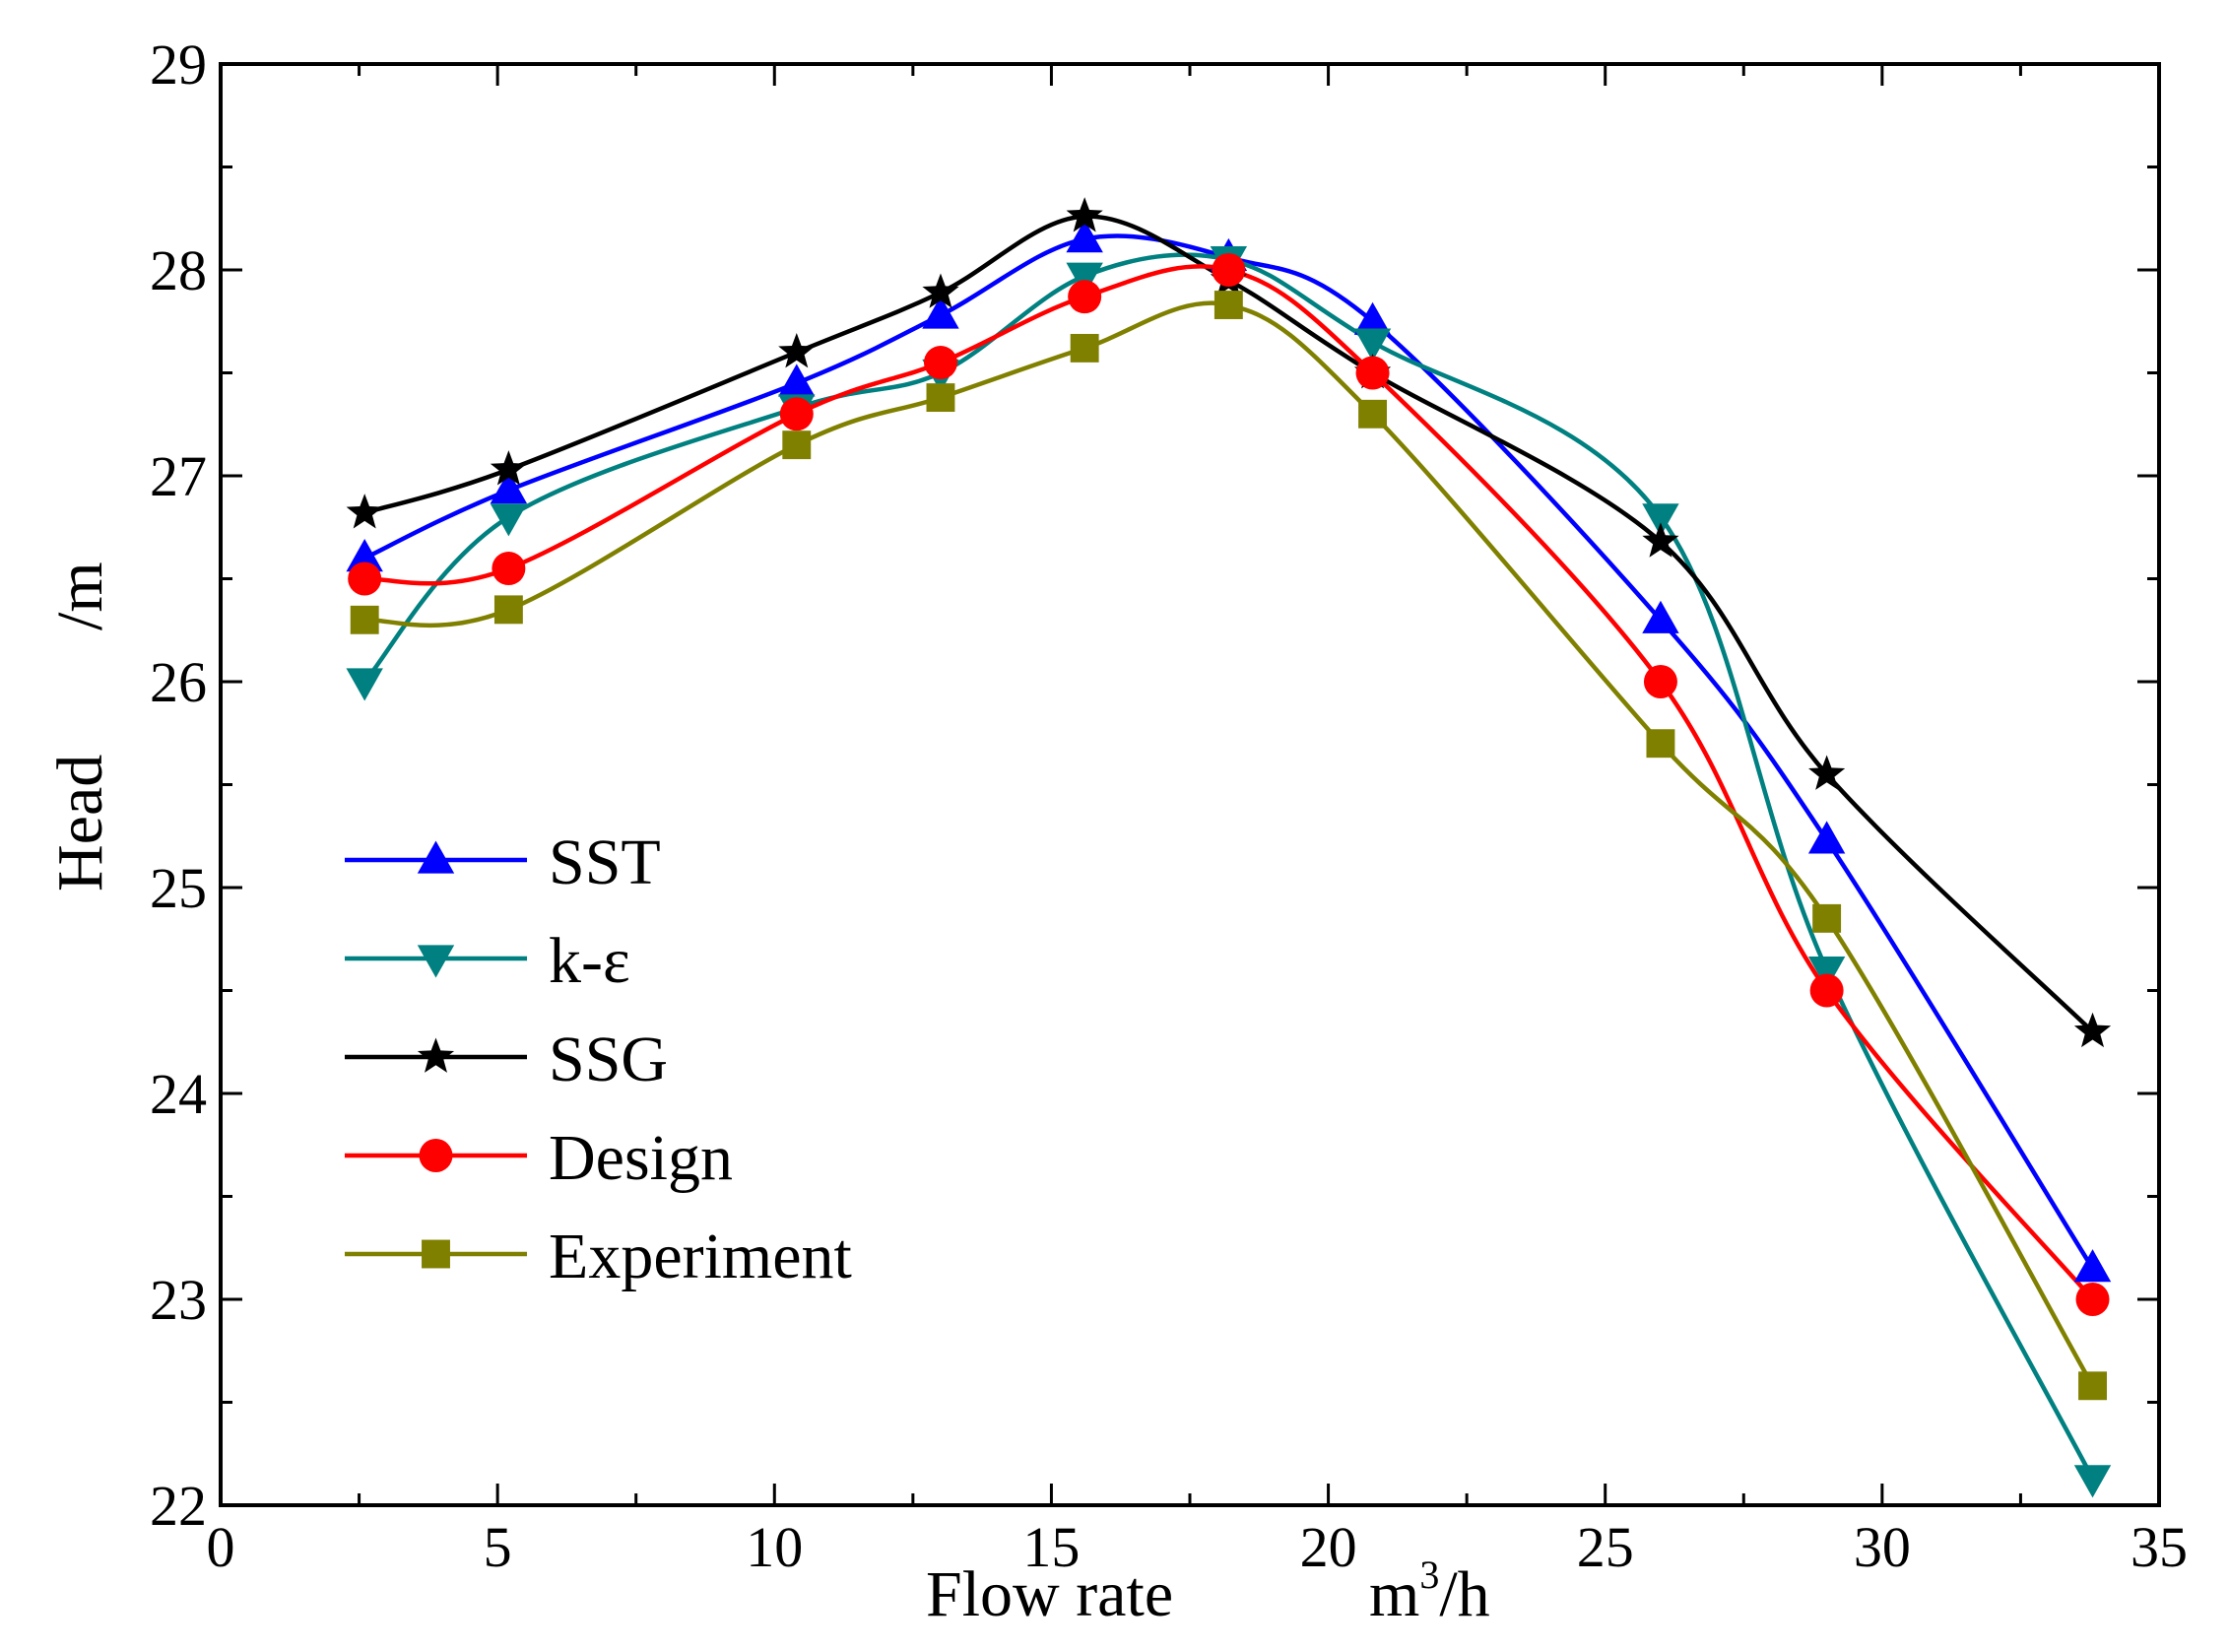 This screenshot has height=1652, width=2229. I want to click on x-axis-unit-superscript: 3, so click(1429, 1575).